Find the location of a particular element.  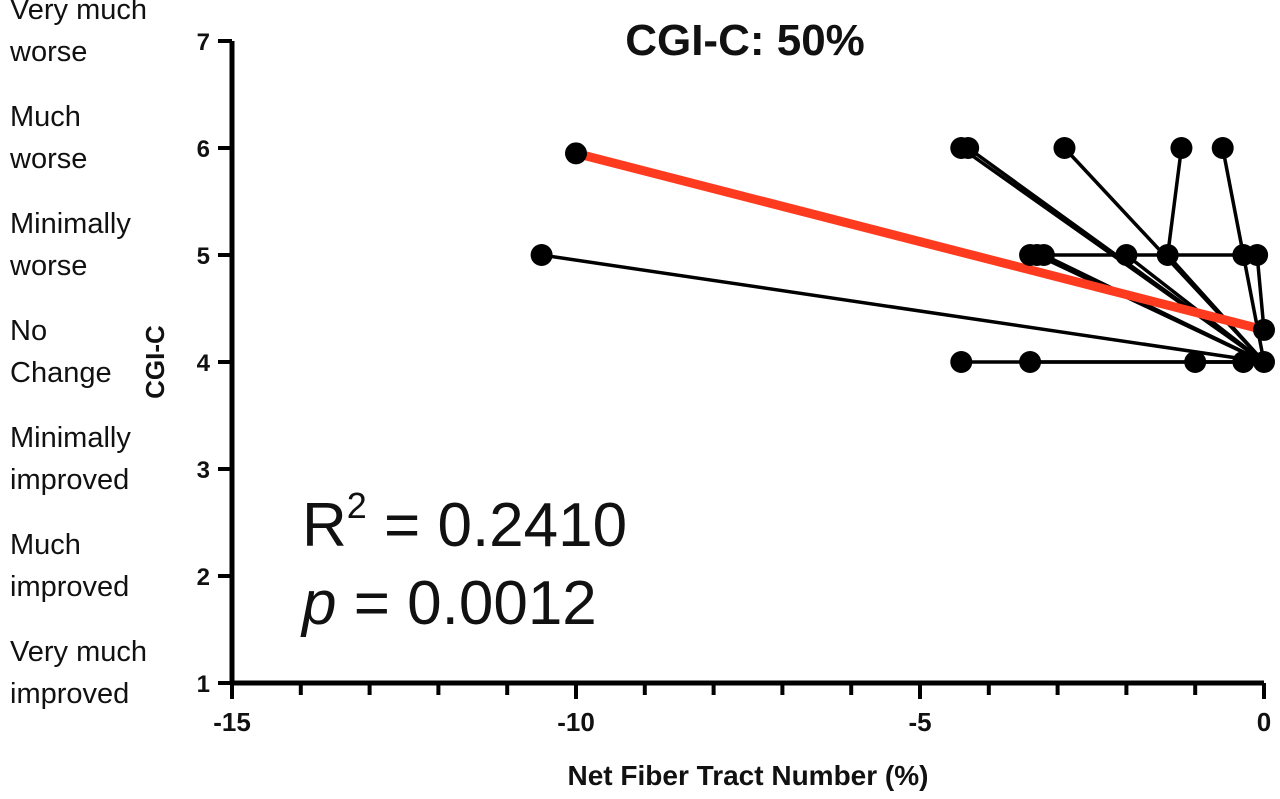

y-category-label: Much improved is located at coordinates (70, 566).